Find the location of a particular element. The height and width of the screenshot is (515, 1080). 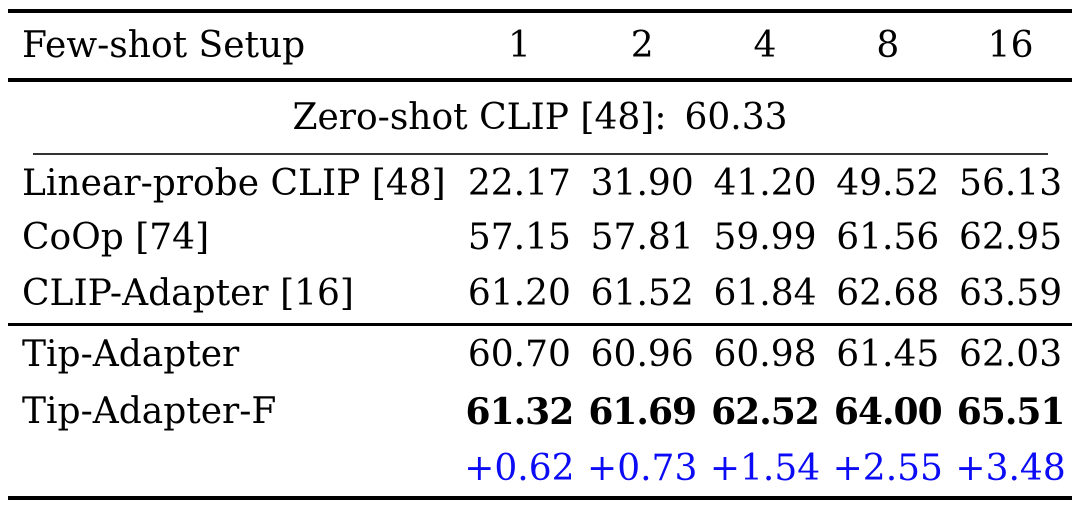

gain-cell: +3.48 is located at coordinates (1010, 468).